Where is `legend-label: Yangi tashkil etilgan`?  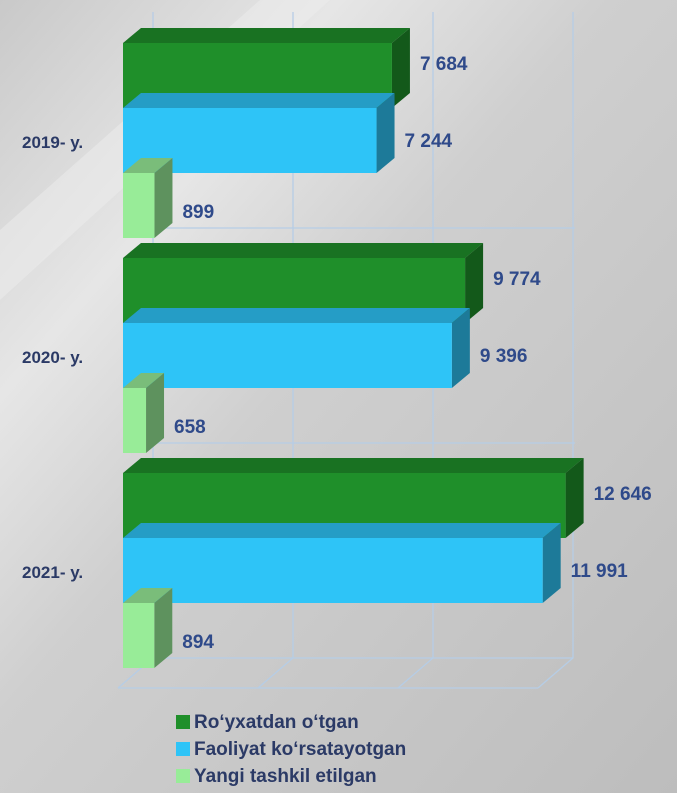
legend-label: Yangi tashkil etilgan is located at coordinates (285, 776).